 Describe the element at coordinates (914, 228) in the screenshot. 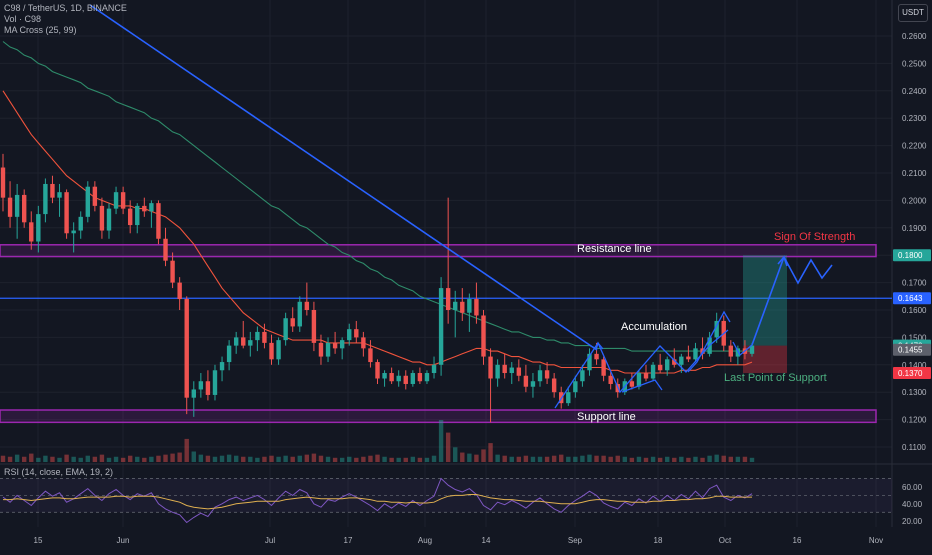

I see `price-tick-label: 0.1900` at that location.